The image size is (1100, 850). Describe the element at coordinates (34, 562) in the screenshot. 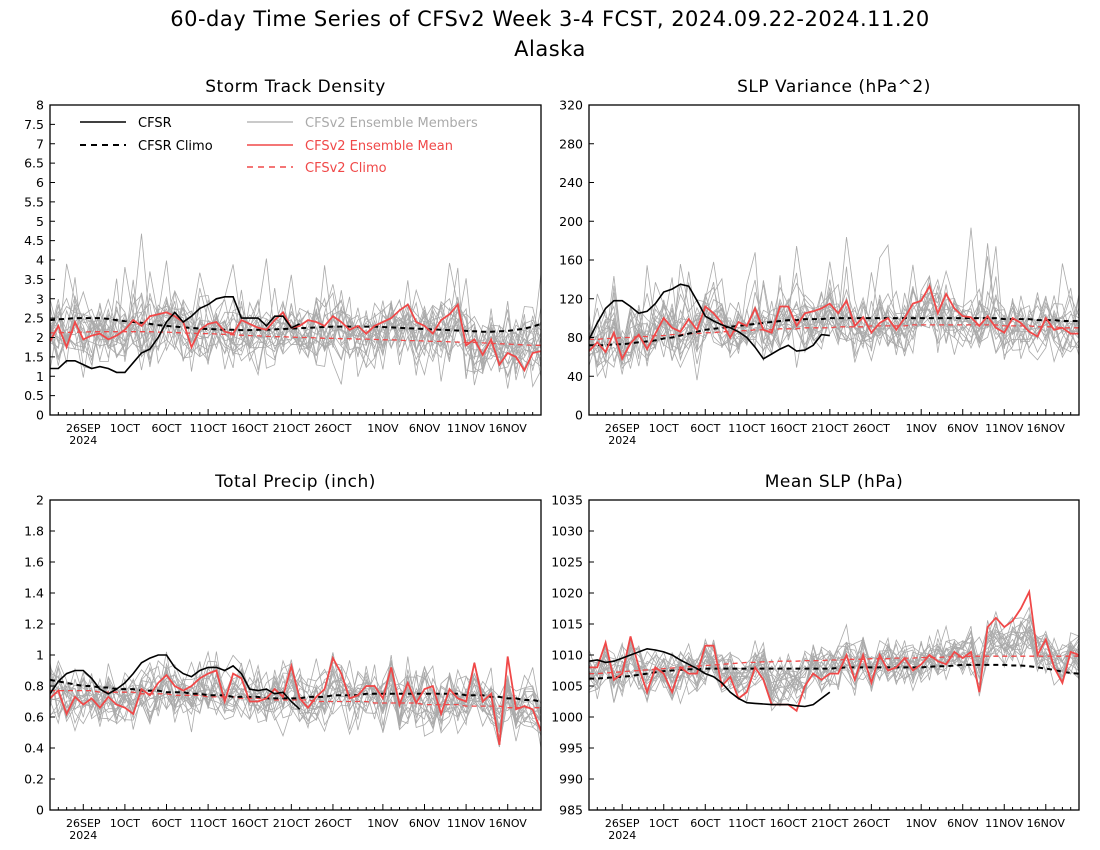

I see `y-tick-label: 1.6` at that location.